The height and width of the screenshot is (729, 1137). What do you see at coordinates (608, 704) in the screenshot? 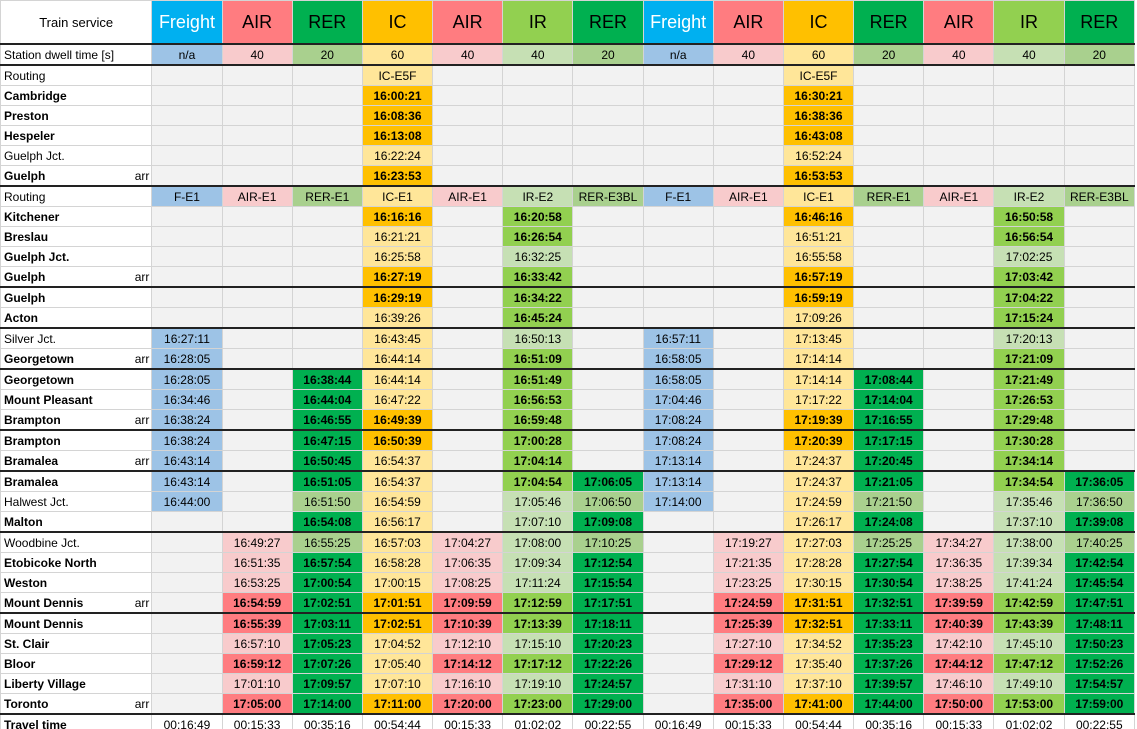
I see `time-cell: 17:29:00` at bounding box center [608, 704].